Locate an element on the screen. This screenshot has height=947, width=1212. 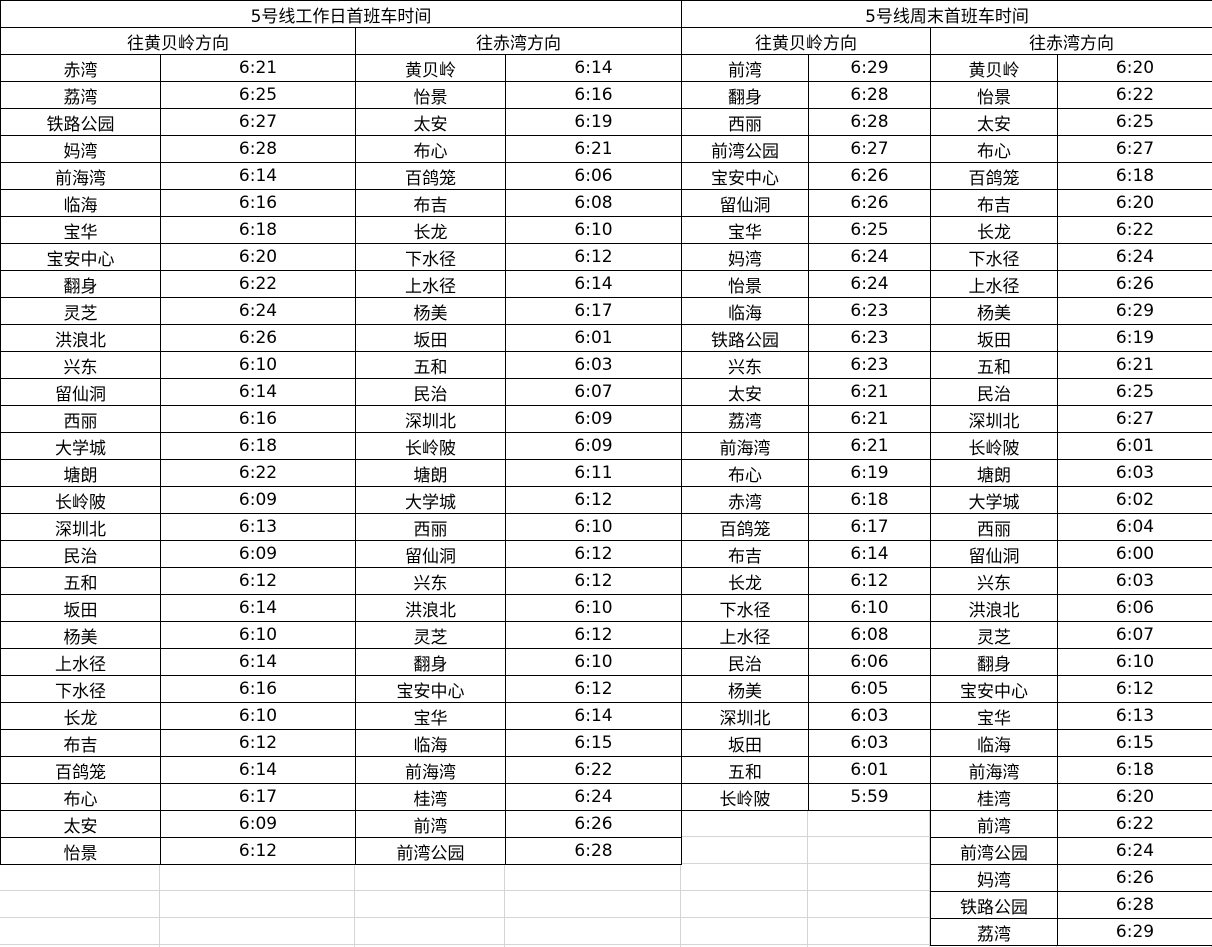
station-cell: 西丽 is located at coordinates (80, 419).